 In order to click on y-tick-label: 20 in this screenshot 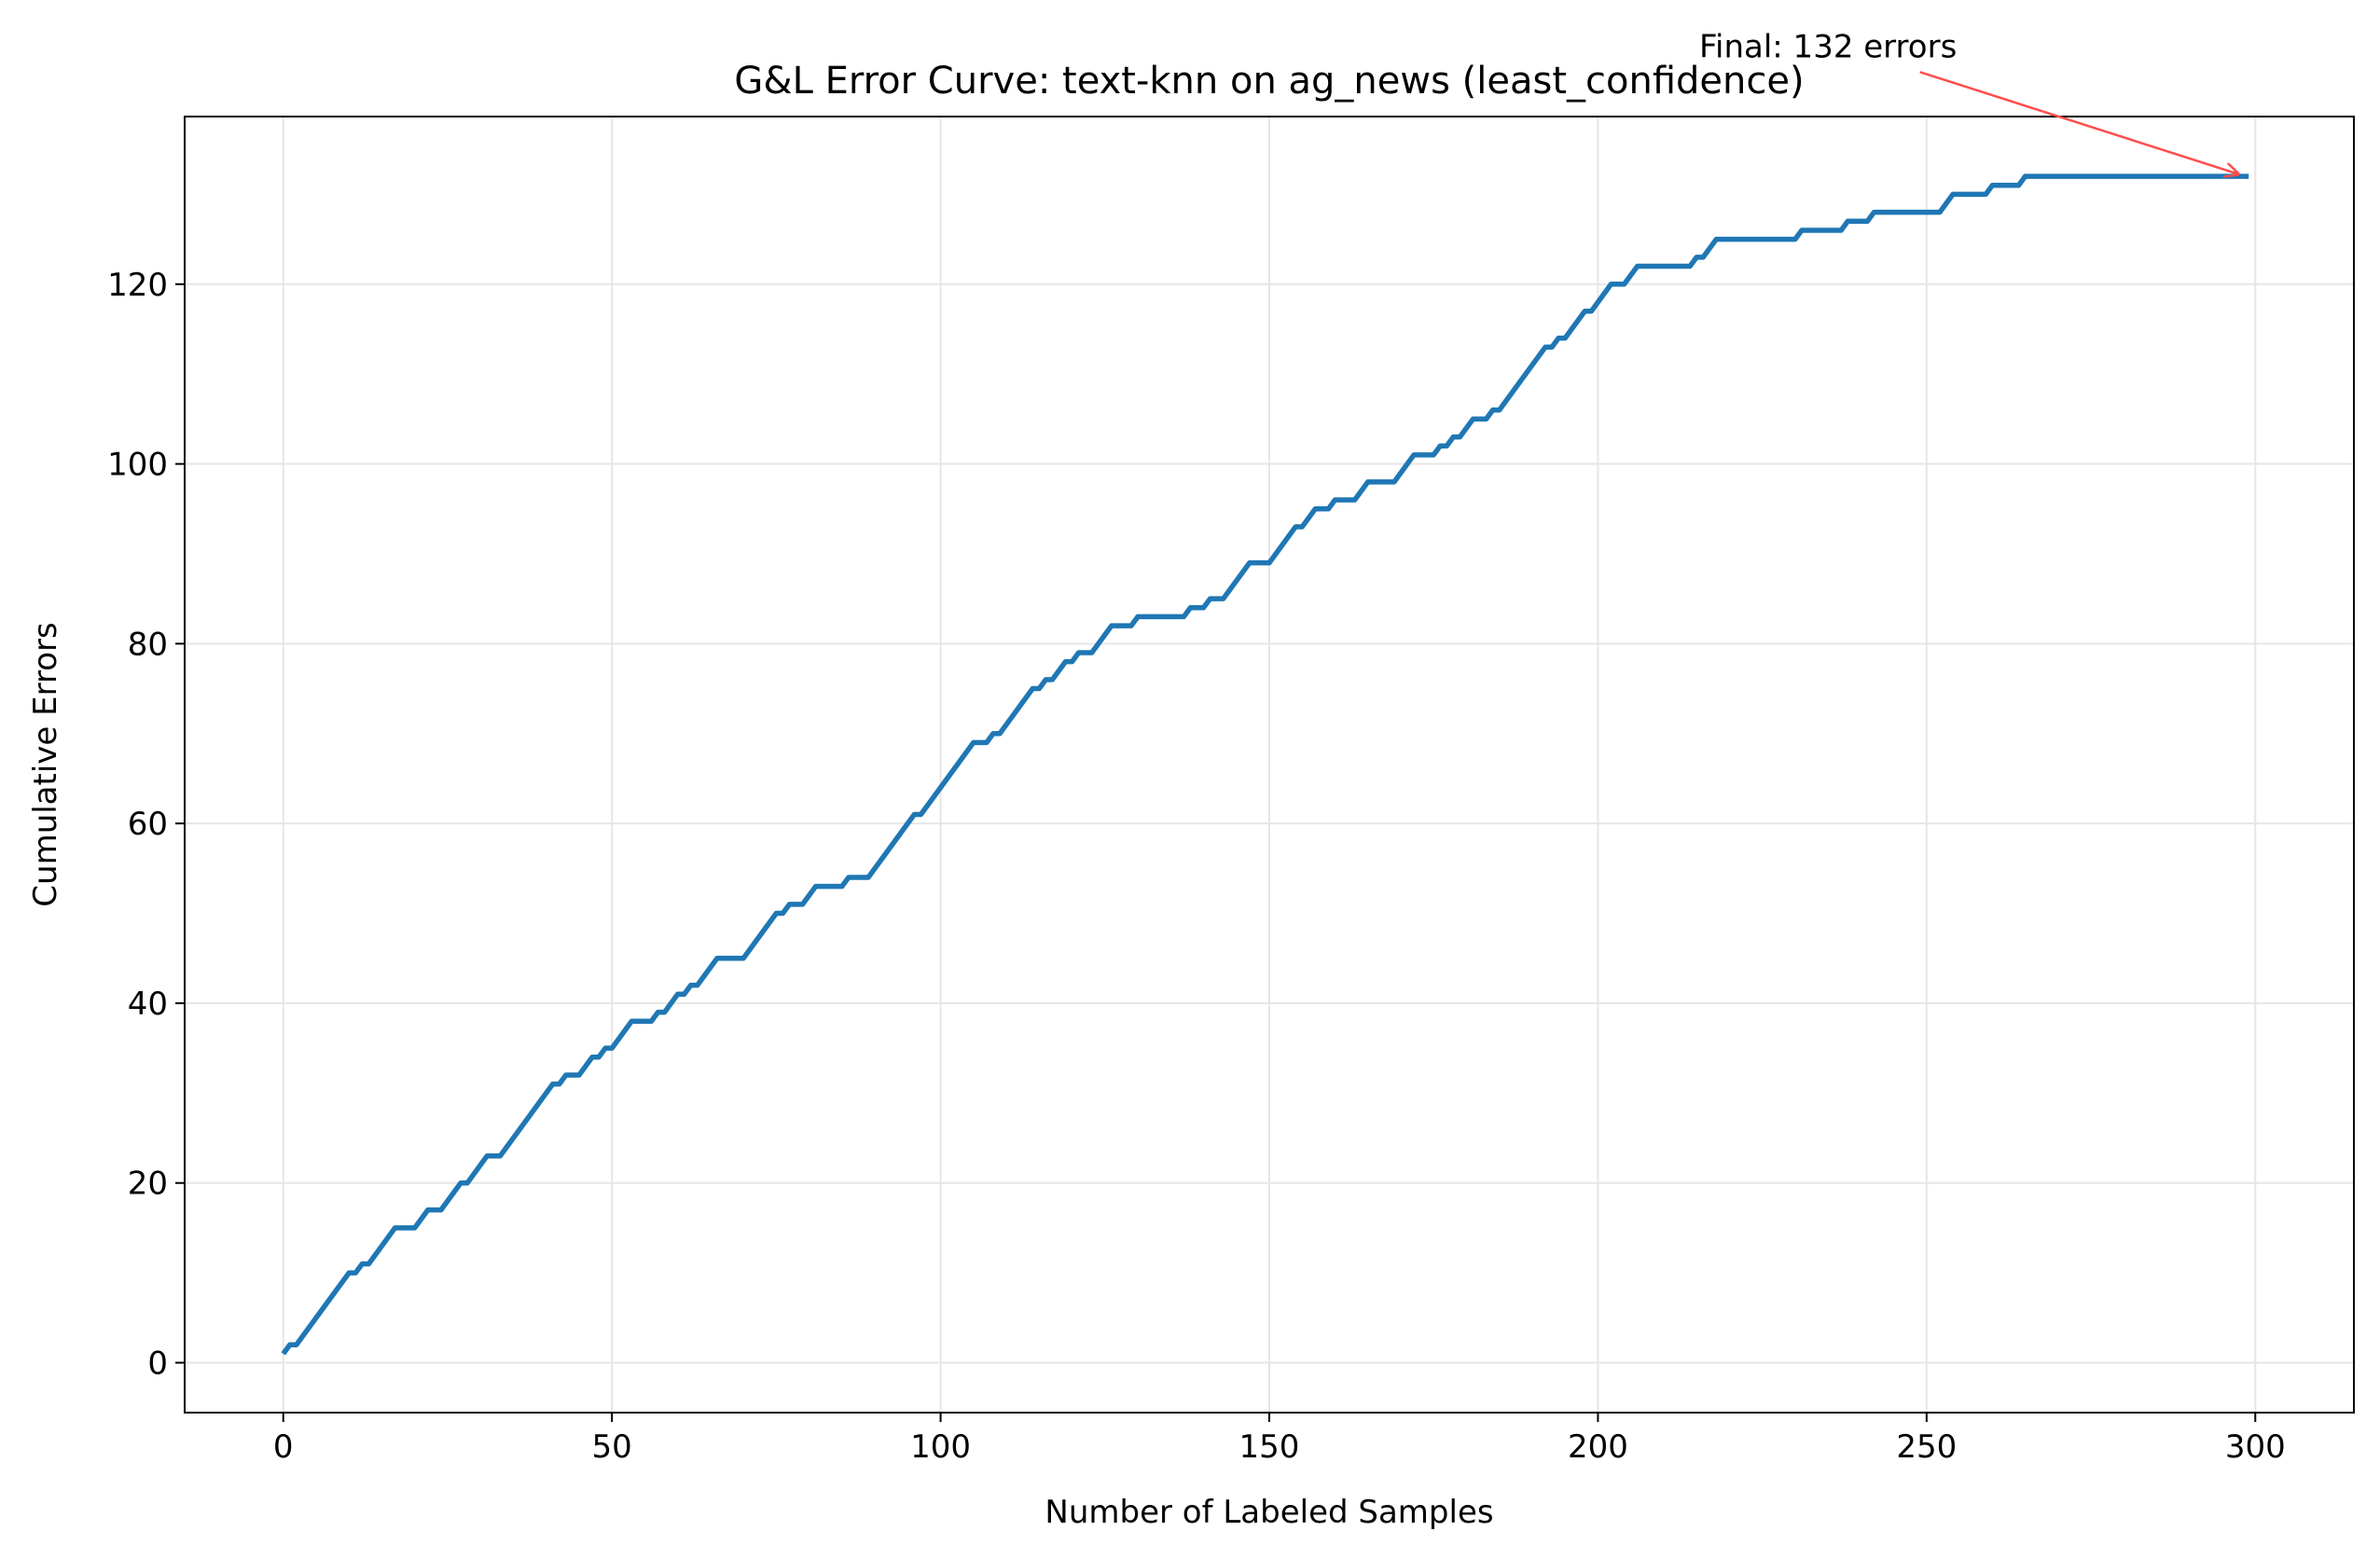, I will do `click(148, 1184)`.